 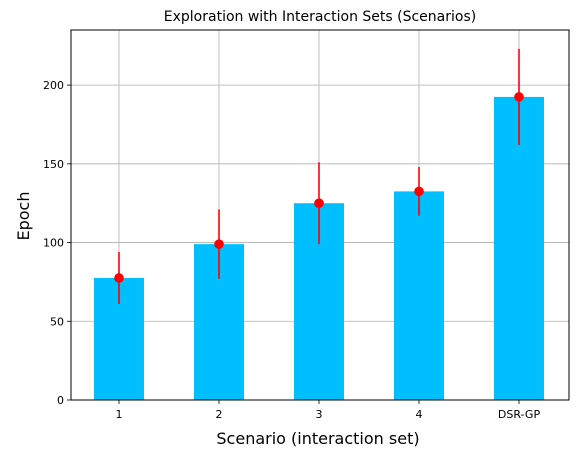 What do you see at coordinates (419, 414) in the screenshot?
I see `x-tick-label: 4` at bounding box center [419, 414].